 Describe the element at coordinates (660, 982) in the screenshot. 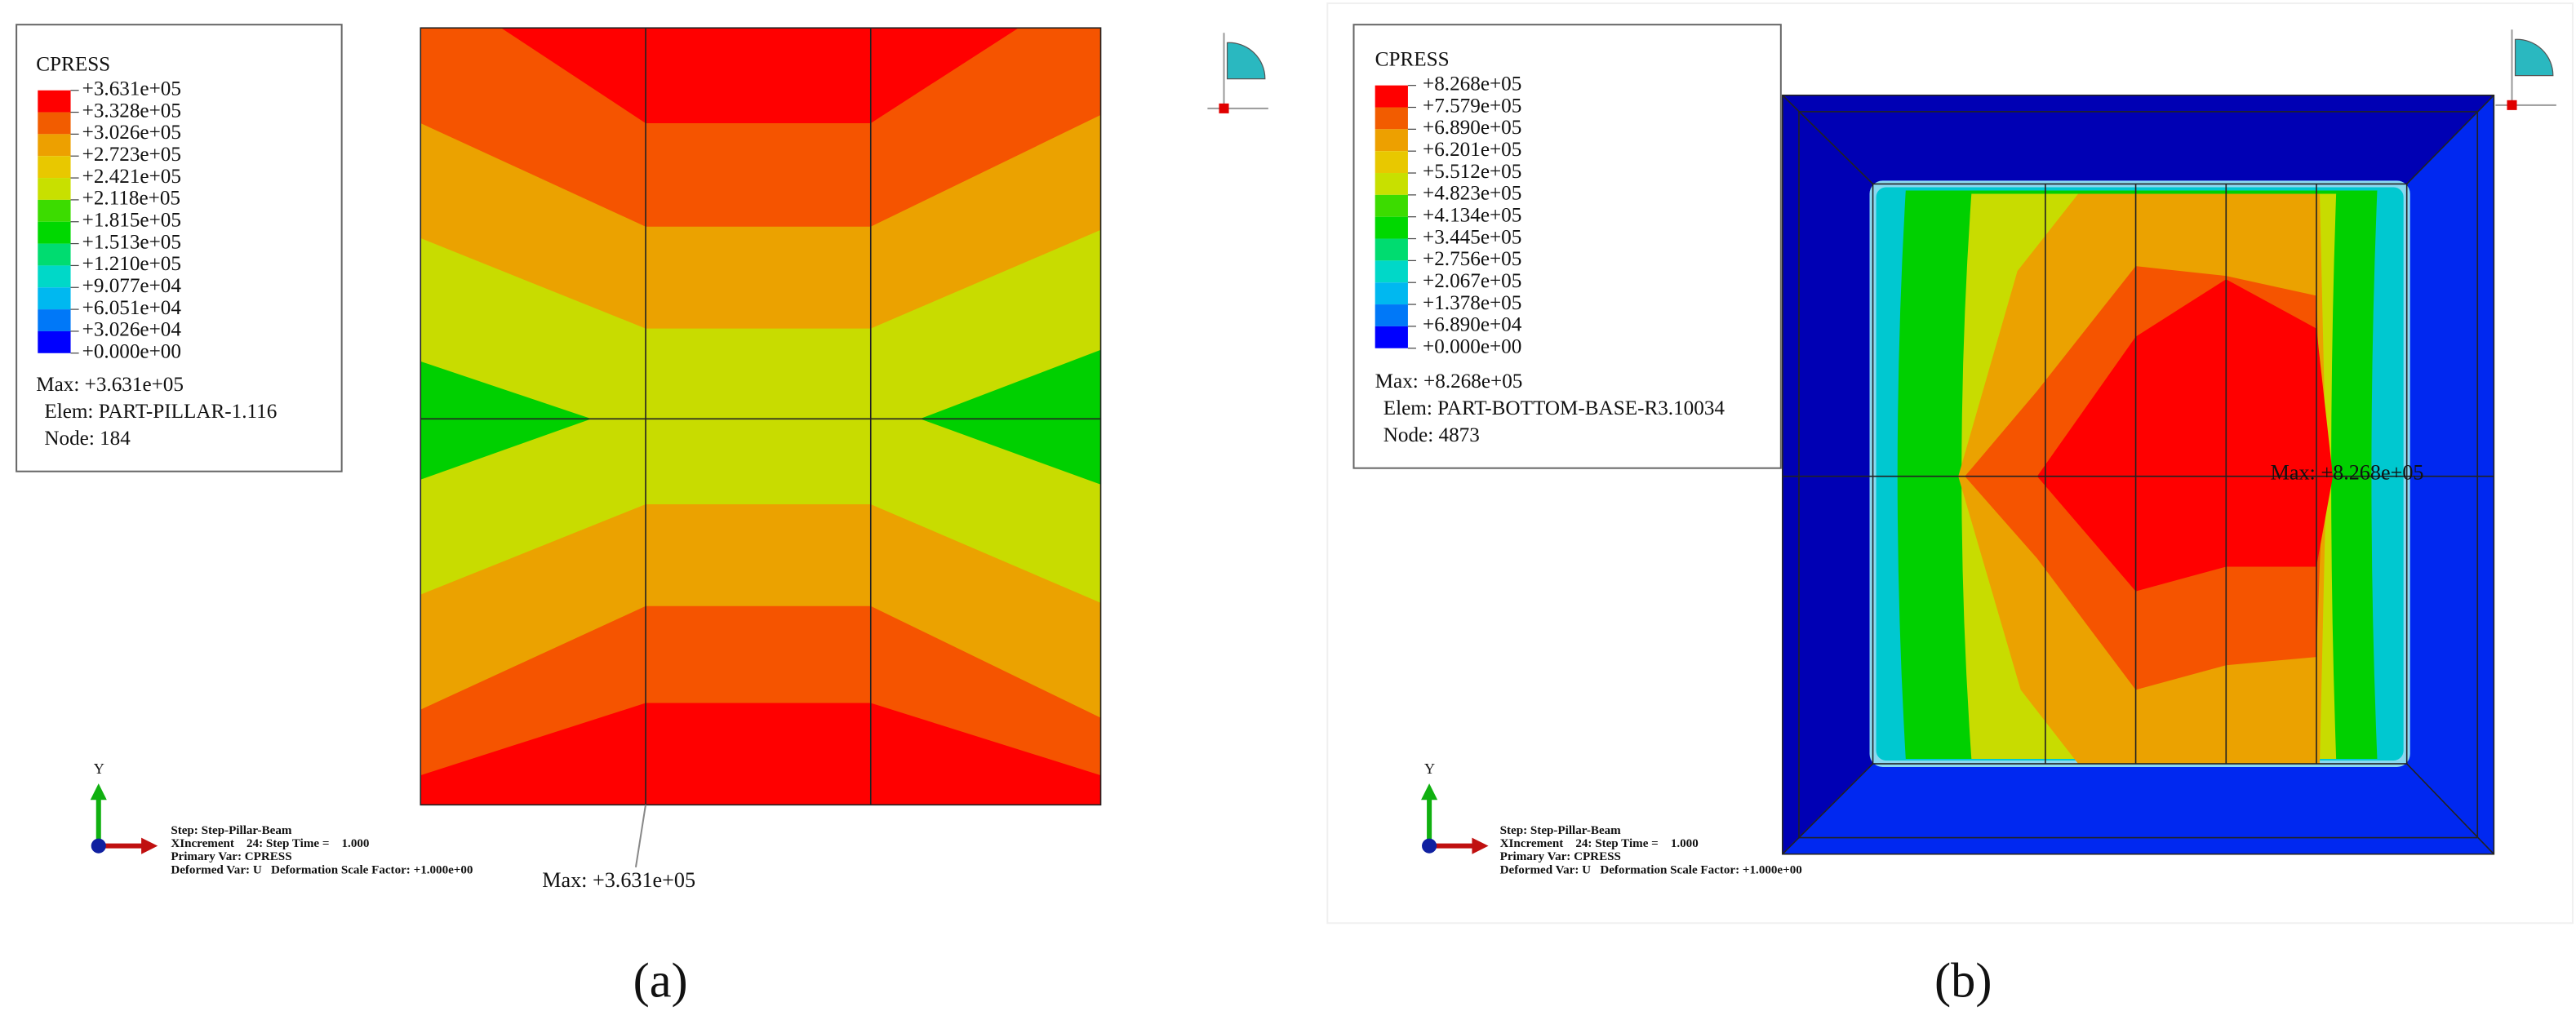

I see `caption: (a)` at that location.